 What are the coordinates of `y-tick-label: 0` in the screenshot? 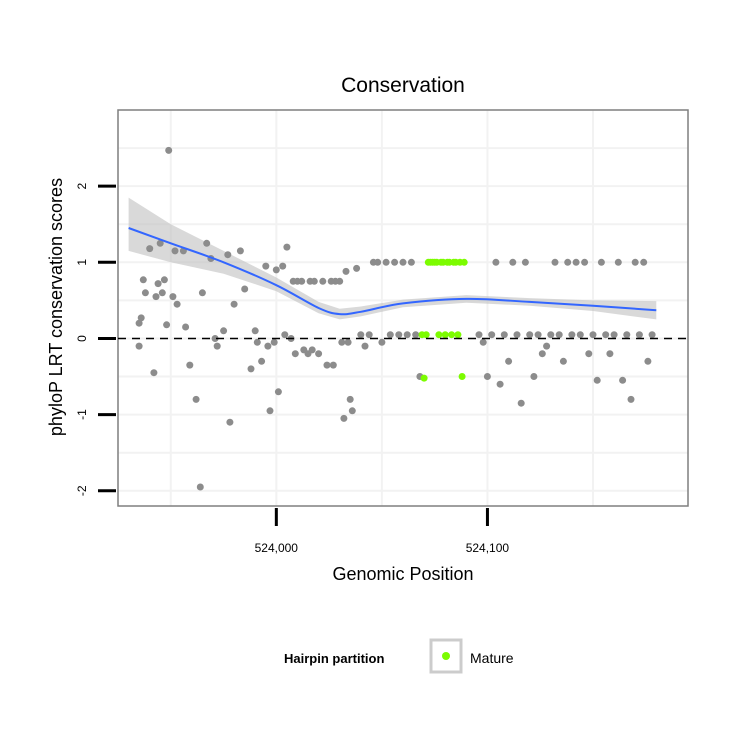 It's located at (82, 338).